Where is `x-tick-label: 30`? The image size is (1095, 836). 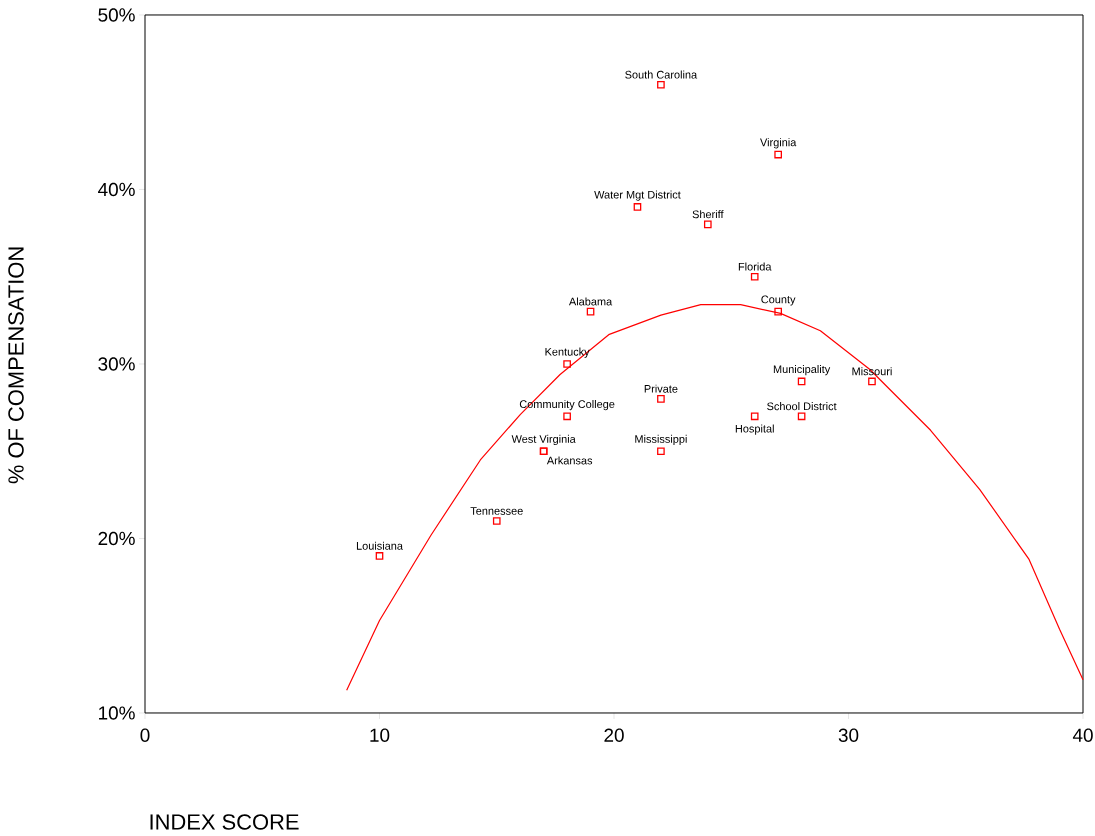
x-tick-label: 30 is located at coordinates (848, 735).